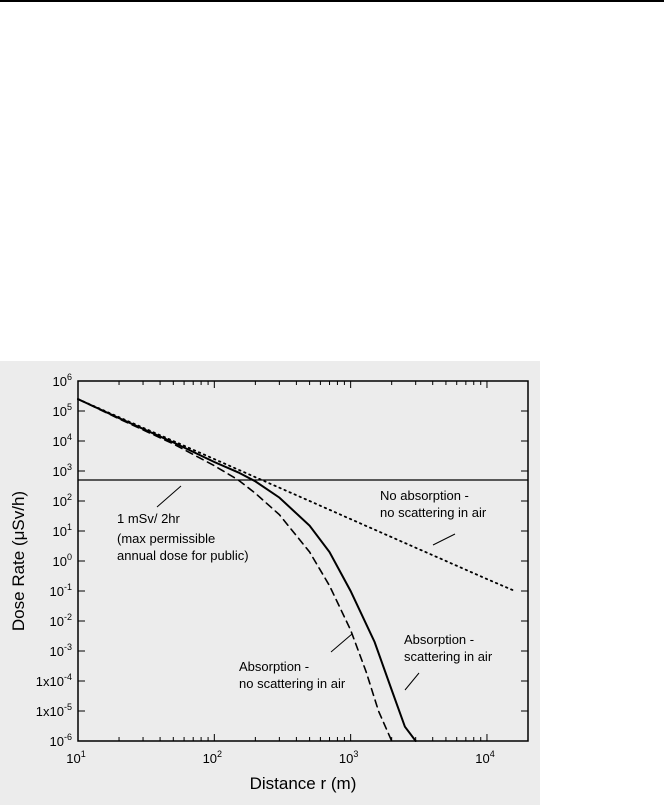 The width and height of the screenshot is (664, 805). Describe the element at coordinates (149, 518) in the screenshot. I see `annotation-limit-line-1: 1 mSv/ 2hr` at that location.